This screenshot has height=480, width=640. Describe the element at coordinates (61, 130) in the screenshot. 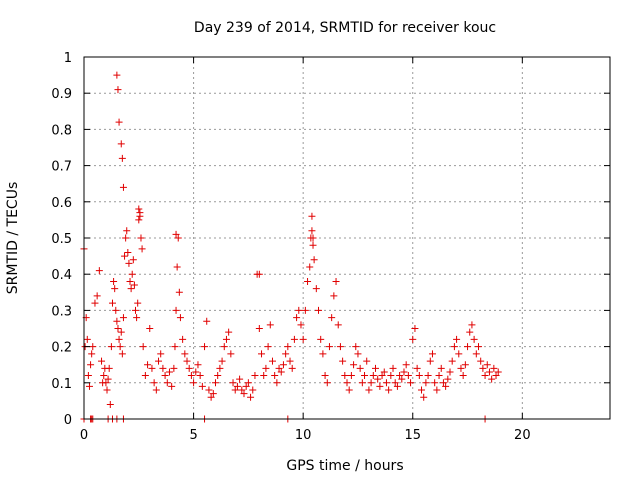

I see `y-tick-label: 0.8` at that location.